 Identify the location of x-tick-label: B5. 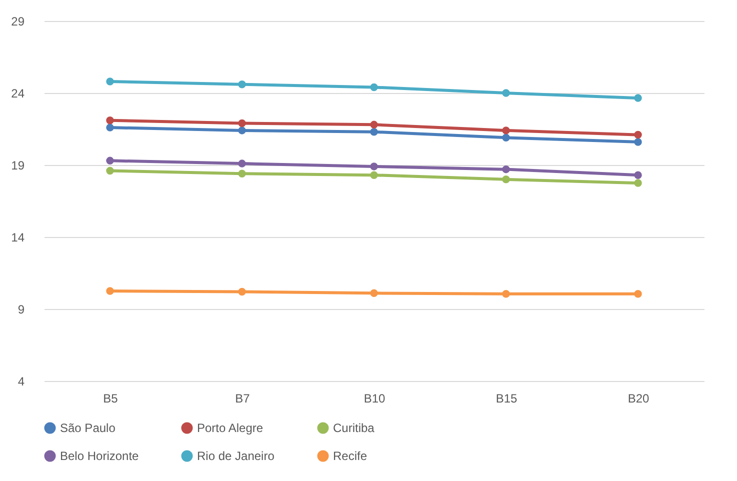
(110, 399).